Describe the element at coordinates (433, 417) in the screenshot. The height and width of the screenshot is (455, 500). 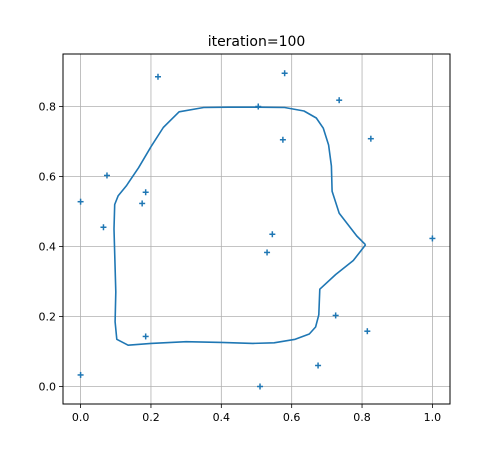
I see `x-tick-label: 1.0` at that location.